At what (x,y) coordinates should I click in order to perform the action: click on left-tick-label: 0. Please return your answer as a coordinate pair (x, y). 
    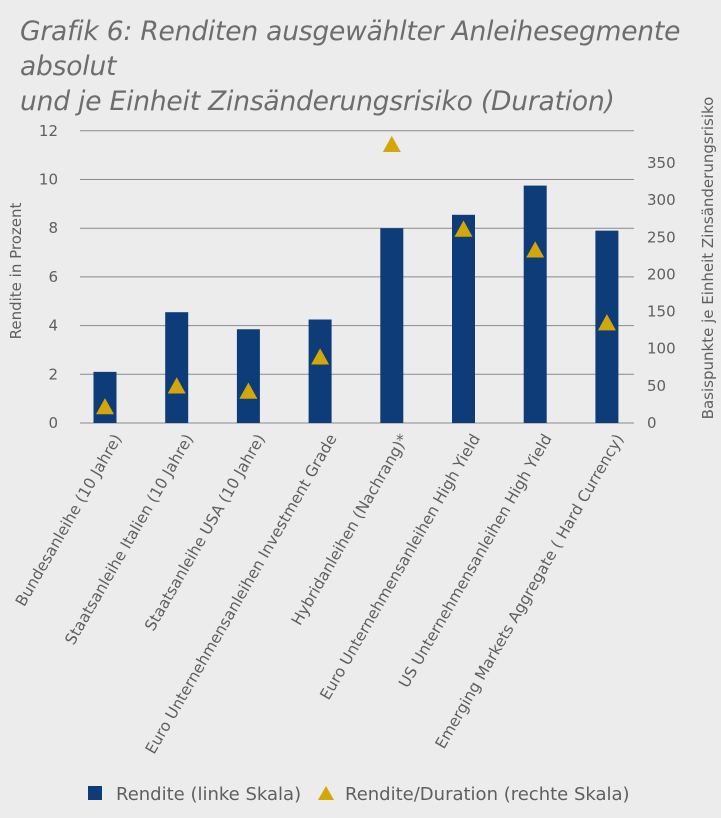
    Looking at the image, I should click on (53, 423).